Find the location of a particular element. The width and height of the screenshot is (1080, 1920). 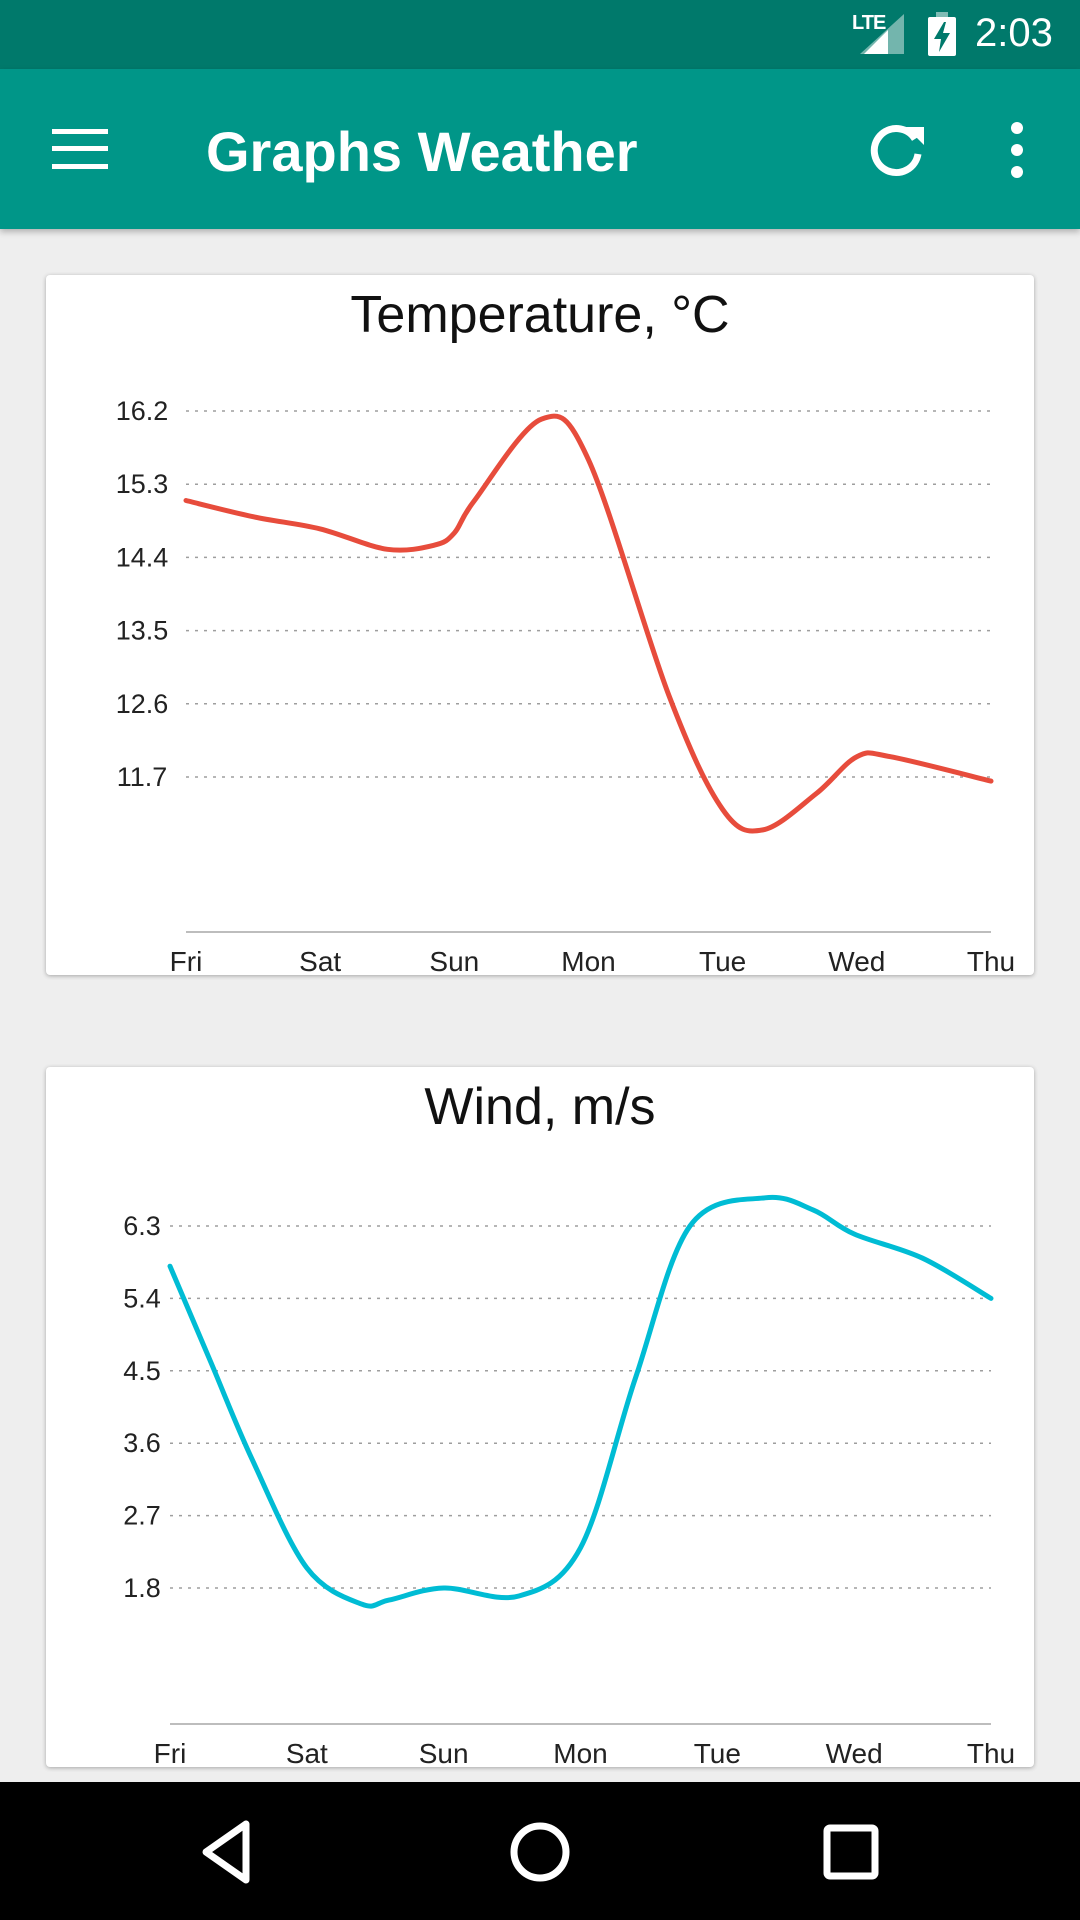

battery-charging-icon is located at coordinates (942, 34).